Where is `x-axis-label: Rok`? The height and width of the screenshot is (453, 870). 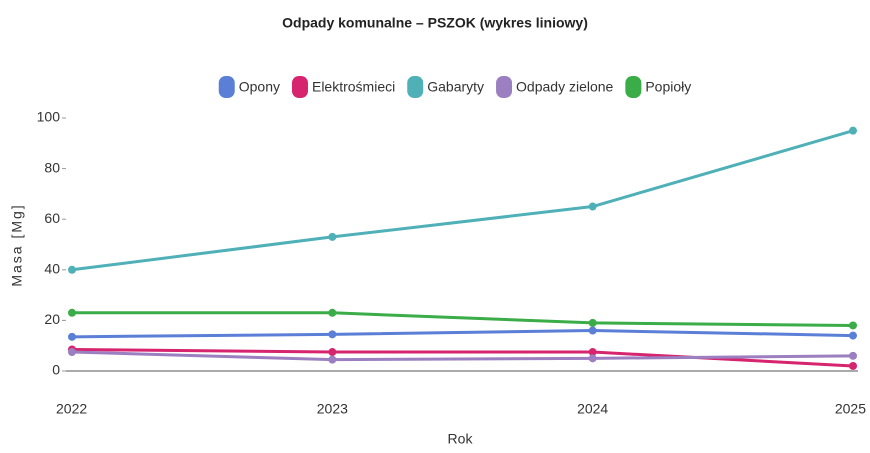 x-axis-label: Rok is located at coordinates (461, 439).